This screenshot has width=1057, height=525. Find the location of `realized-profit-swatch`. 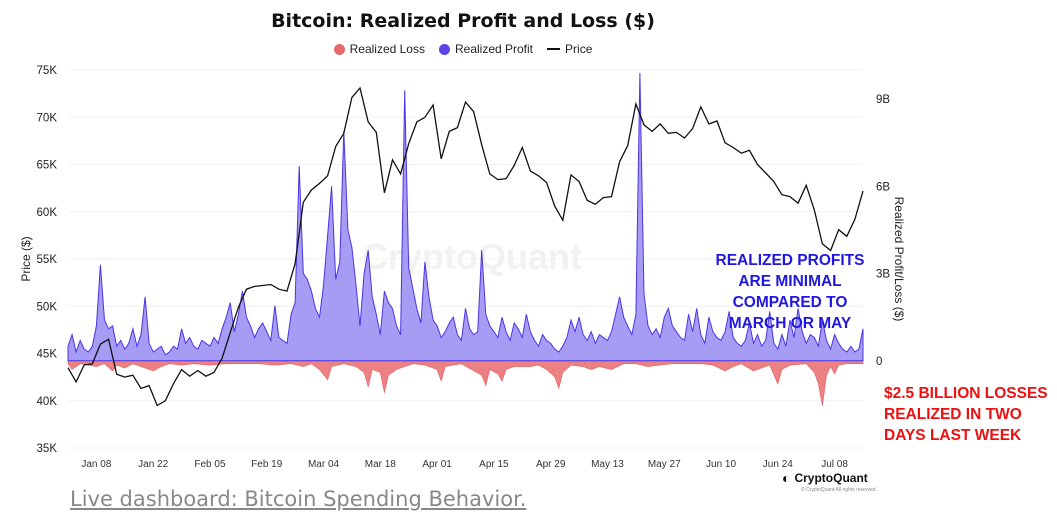

realized-profit-swatch is located at coordinates (444, 49).